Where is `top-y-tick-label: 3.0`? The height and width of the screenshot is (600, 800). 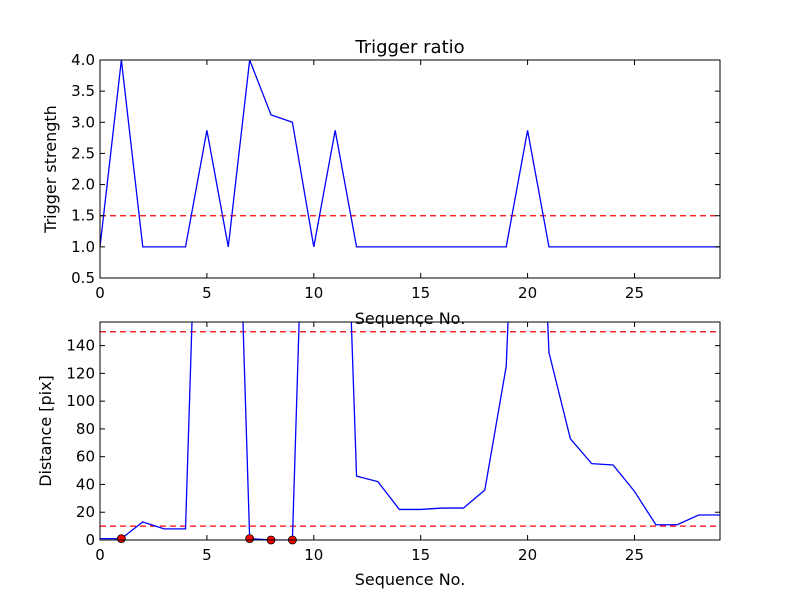
top-y-tick-label: 3.0 is located at coordinates (83, 122).